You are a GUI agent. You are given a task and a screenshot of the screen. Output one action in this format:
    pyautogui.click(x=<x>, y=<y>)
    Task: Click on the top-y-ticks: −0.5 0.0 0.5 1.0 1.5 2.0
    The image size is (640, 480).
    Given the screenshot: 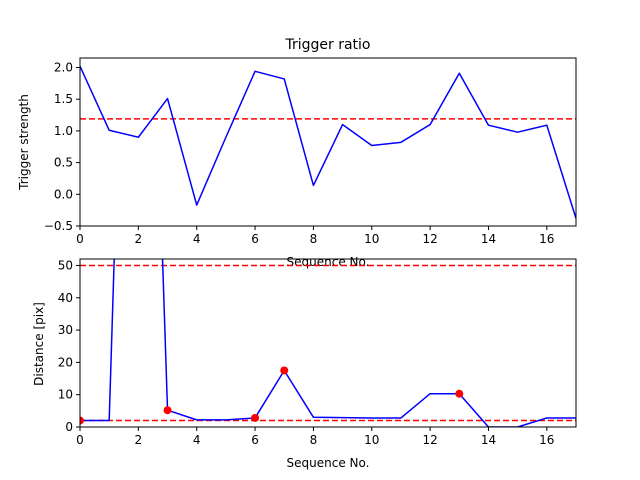 What is the action you would take?
    pyautogui.click(x=62, y=147)
    